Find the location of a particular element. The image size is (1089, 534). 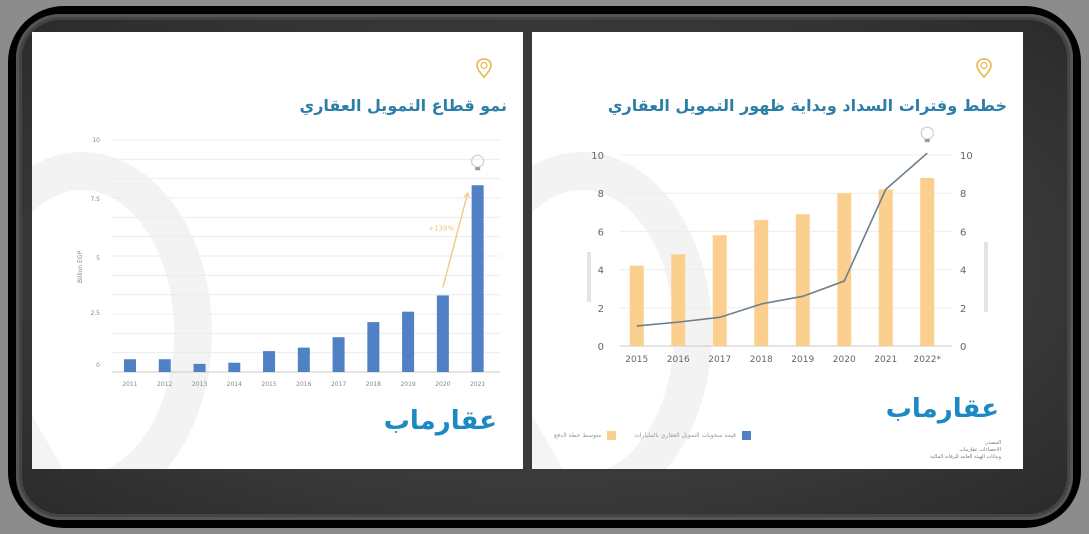

y-tick-left: 0 is located at coordinates (601, 347).